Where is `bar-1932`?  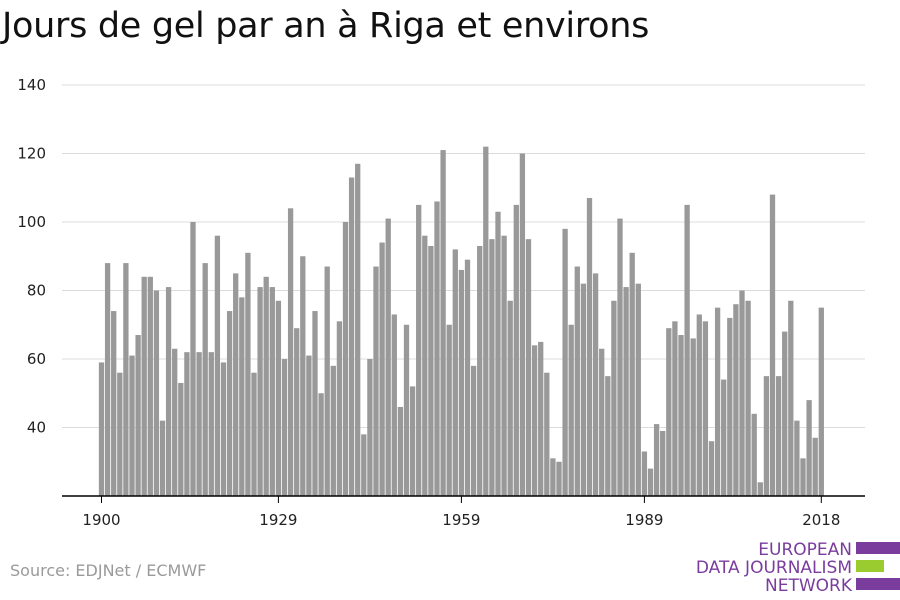 bar-1932 is located at coordinates (297, 412).